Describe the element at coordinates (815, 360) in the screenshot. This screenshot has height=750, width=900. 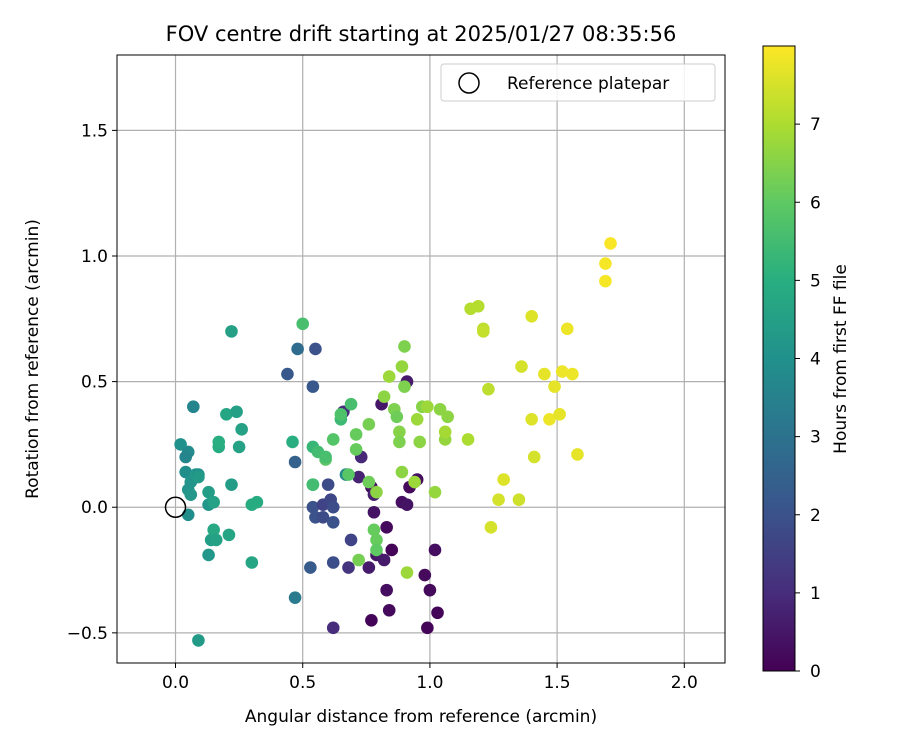
I see `colorbar-tick-label: 4` at that location.